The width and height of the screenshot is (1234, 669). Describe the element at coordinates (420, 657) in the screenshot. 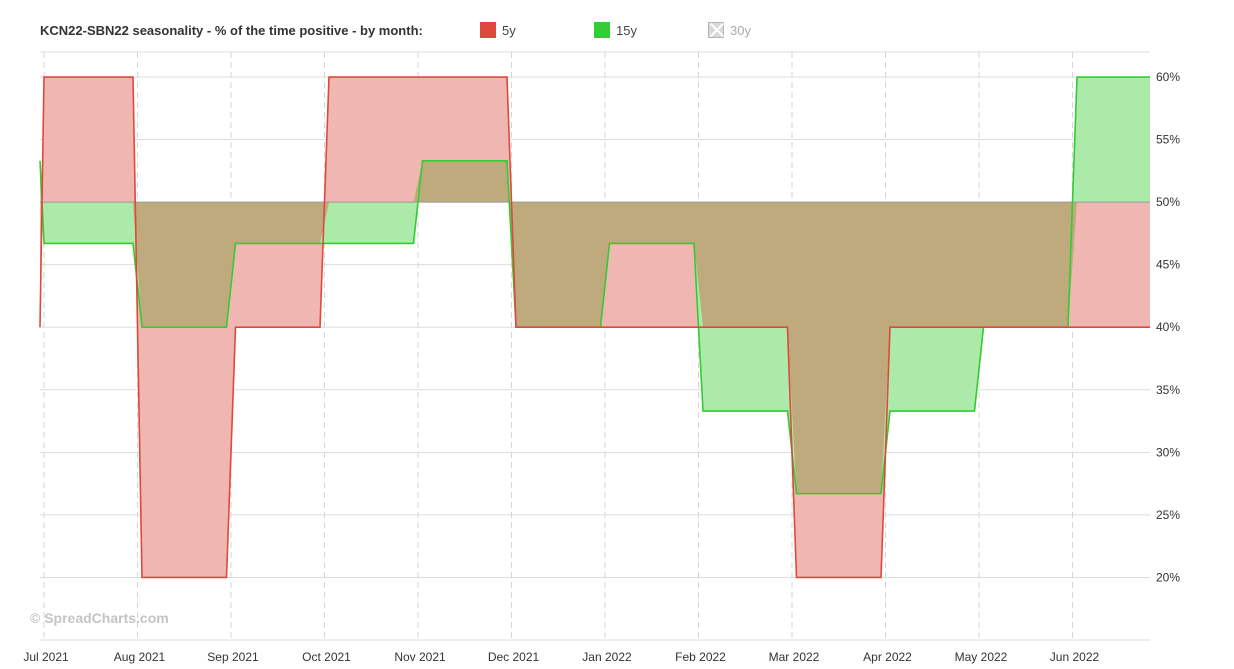

I see `x-tick-label: Nov 2021` at that location.